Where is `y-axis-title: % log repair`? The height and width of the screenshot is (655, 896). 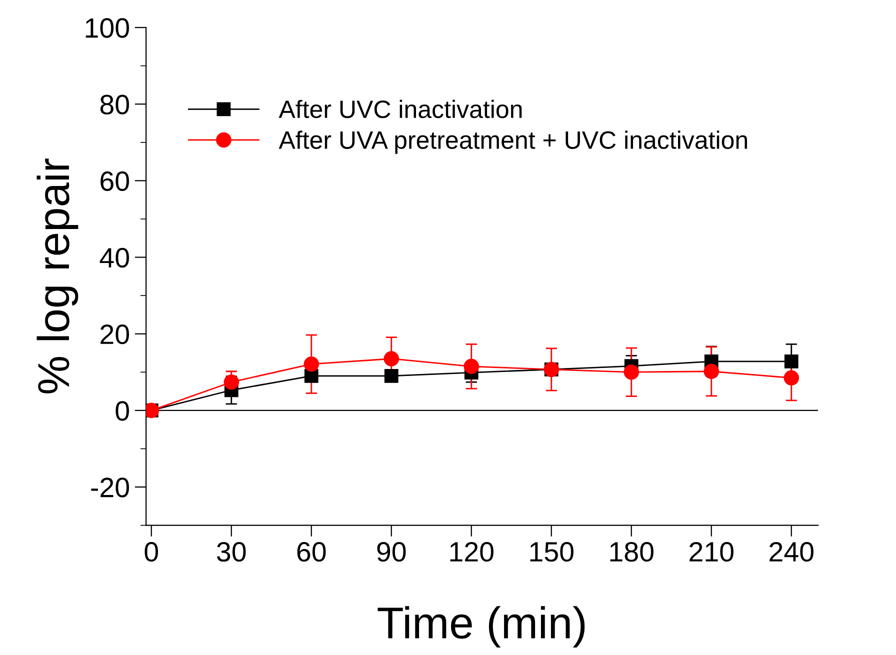 y-axis-title: % log repair is located at coordinates (57, 276).